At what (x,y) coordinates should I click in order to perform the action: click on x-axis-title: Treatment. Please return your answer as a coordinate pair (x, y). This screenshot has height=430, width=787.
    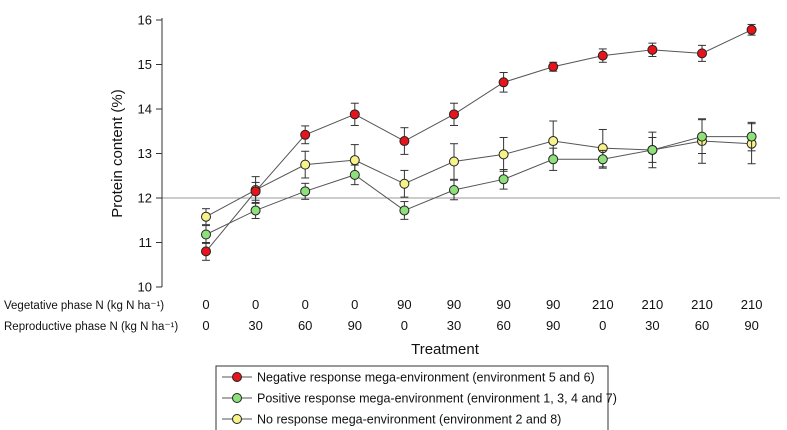
    Looking at the image, I should click on (445, 349).